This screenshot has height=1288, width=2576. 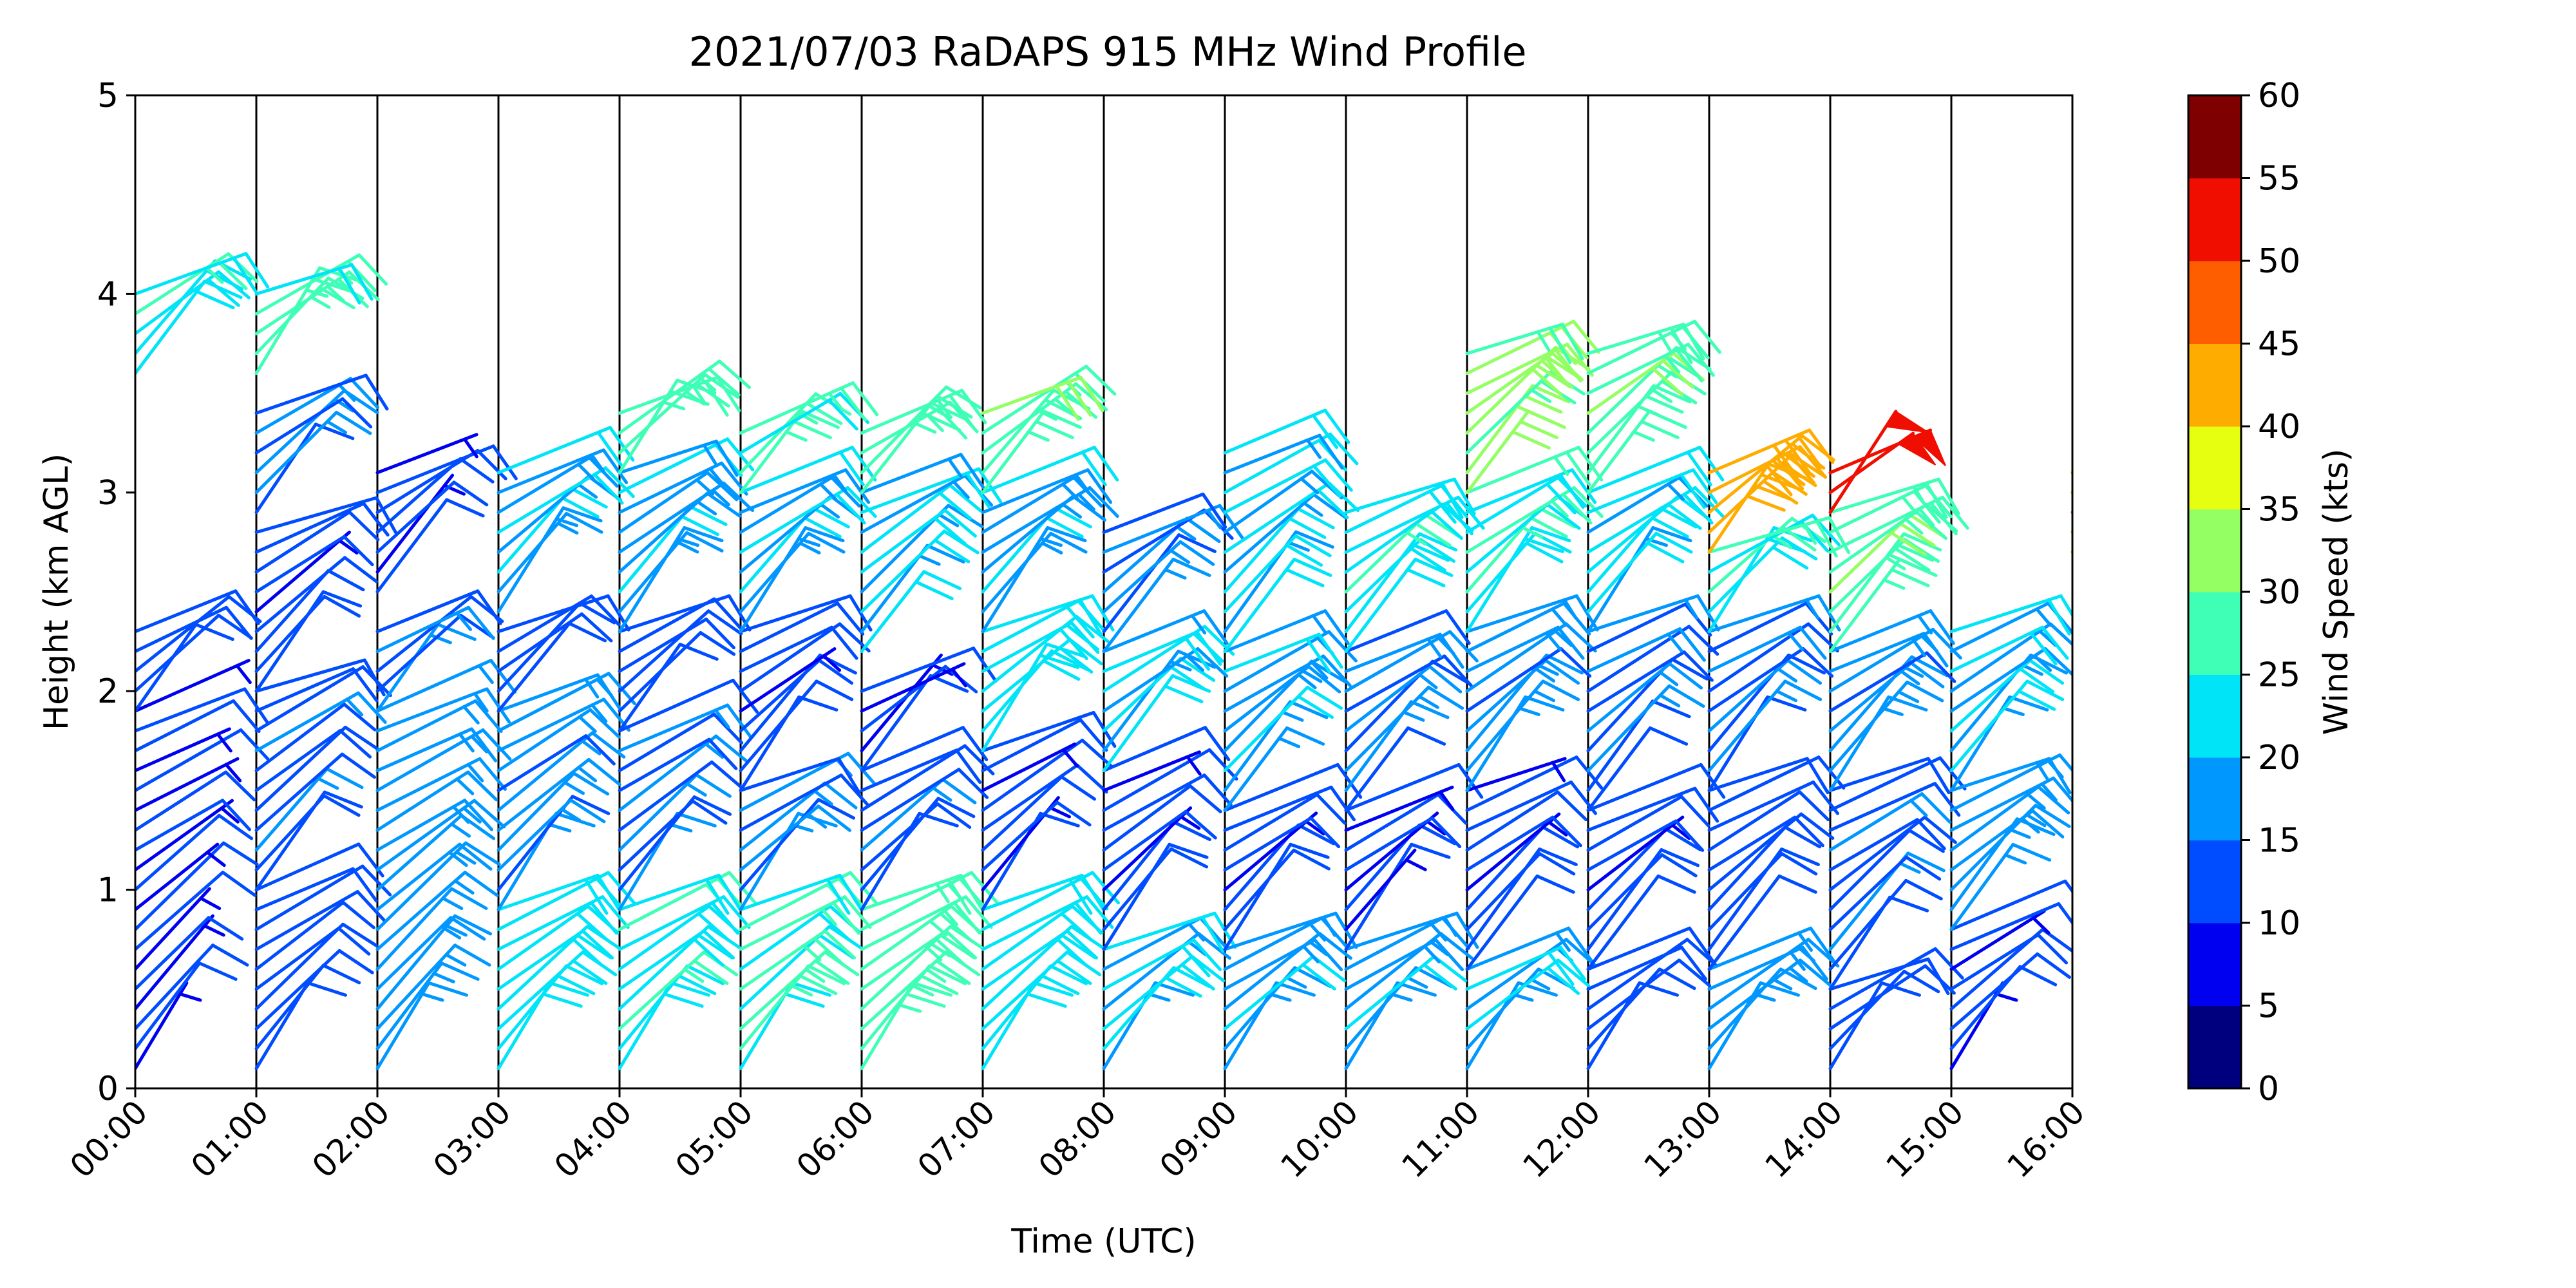 What do you see at coordinates (2214, 592) in the screenshot?
I see `colorbar` at bounding box center [2214, 592].